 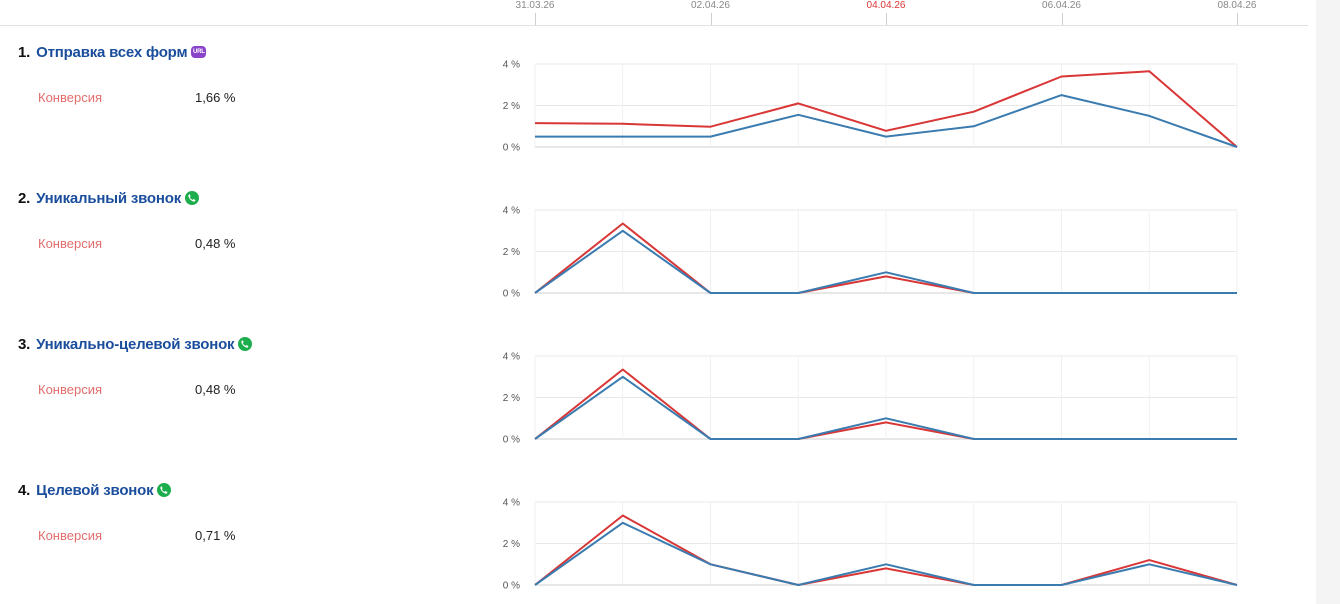 I want to click on goal-number: 4., so click(x=24, y=490).